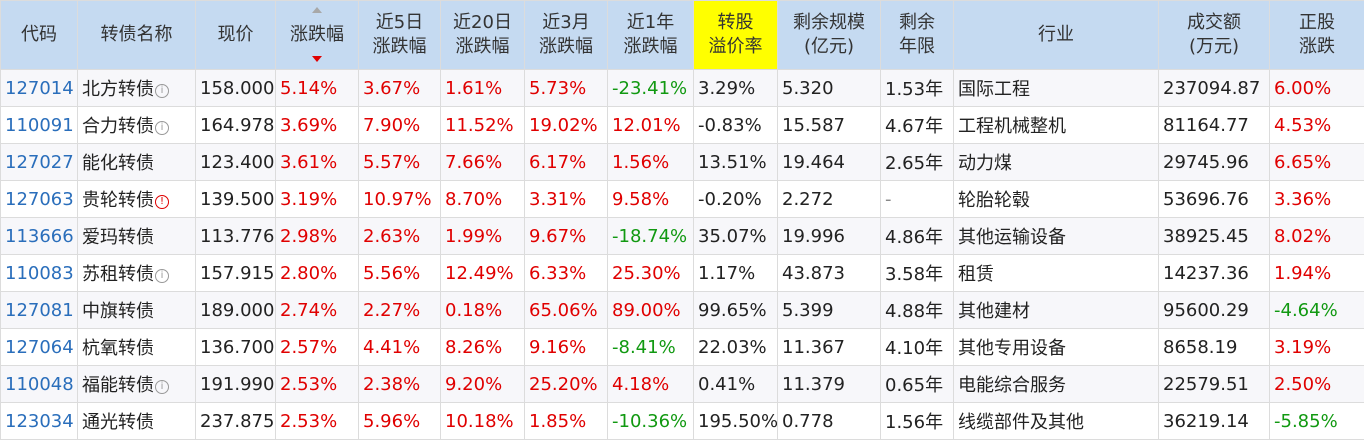 The width and height of the screenshot is (1364, 441). What do you see at coordinates (917, 46) in the screenshot?
I see `col-header-label: 年限` at bounding box center [917, 46].